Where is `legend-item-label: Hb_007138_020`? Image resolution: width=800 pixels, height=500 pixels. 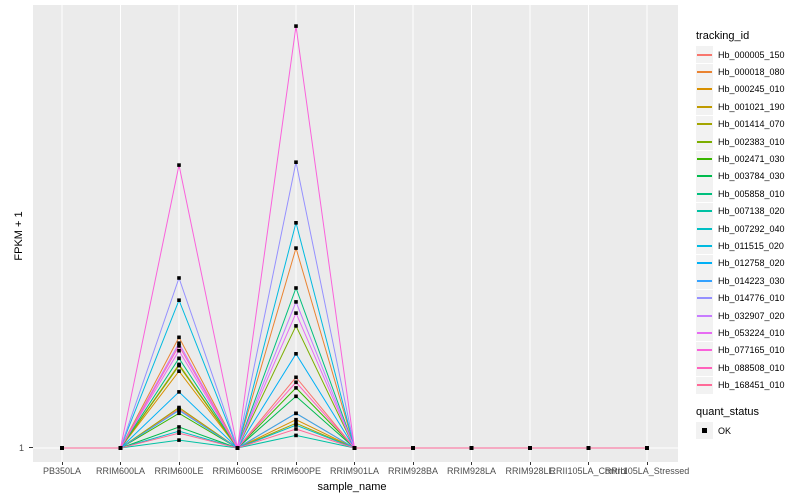
legend-item-label: Hb_007138_020 is located at coordinates (751, 211).